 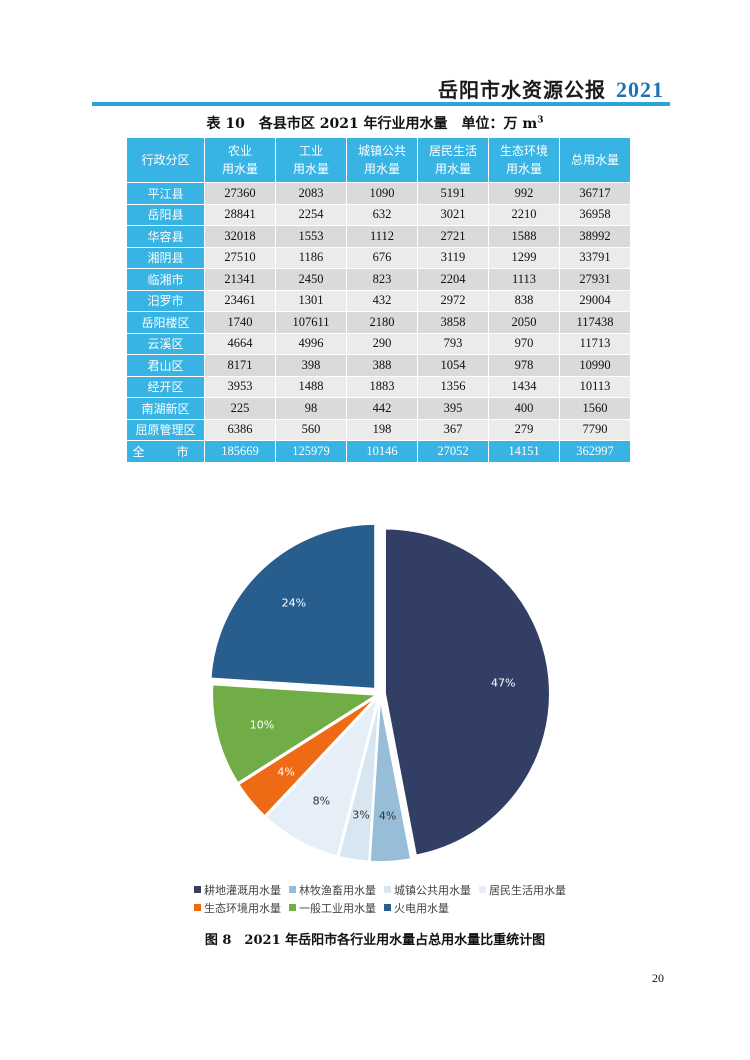 I want to click on value-cell: 1883, so click(x=382, y=386).